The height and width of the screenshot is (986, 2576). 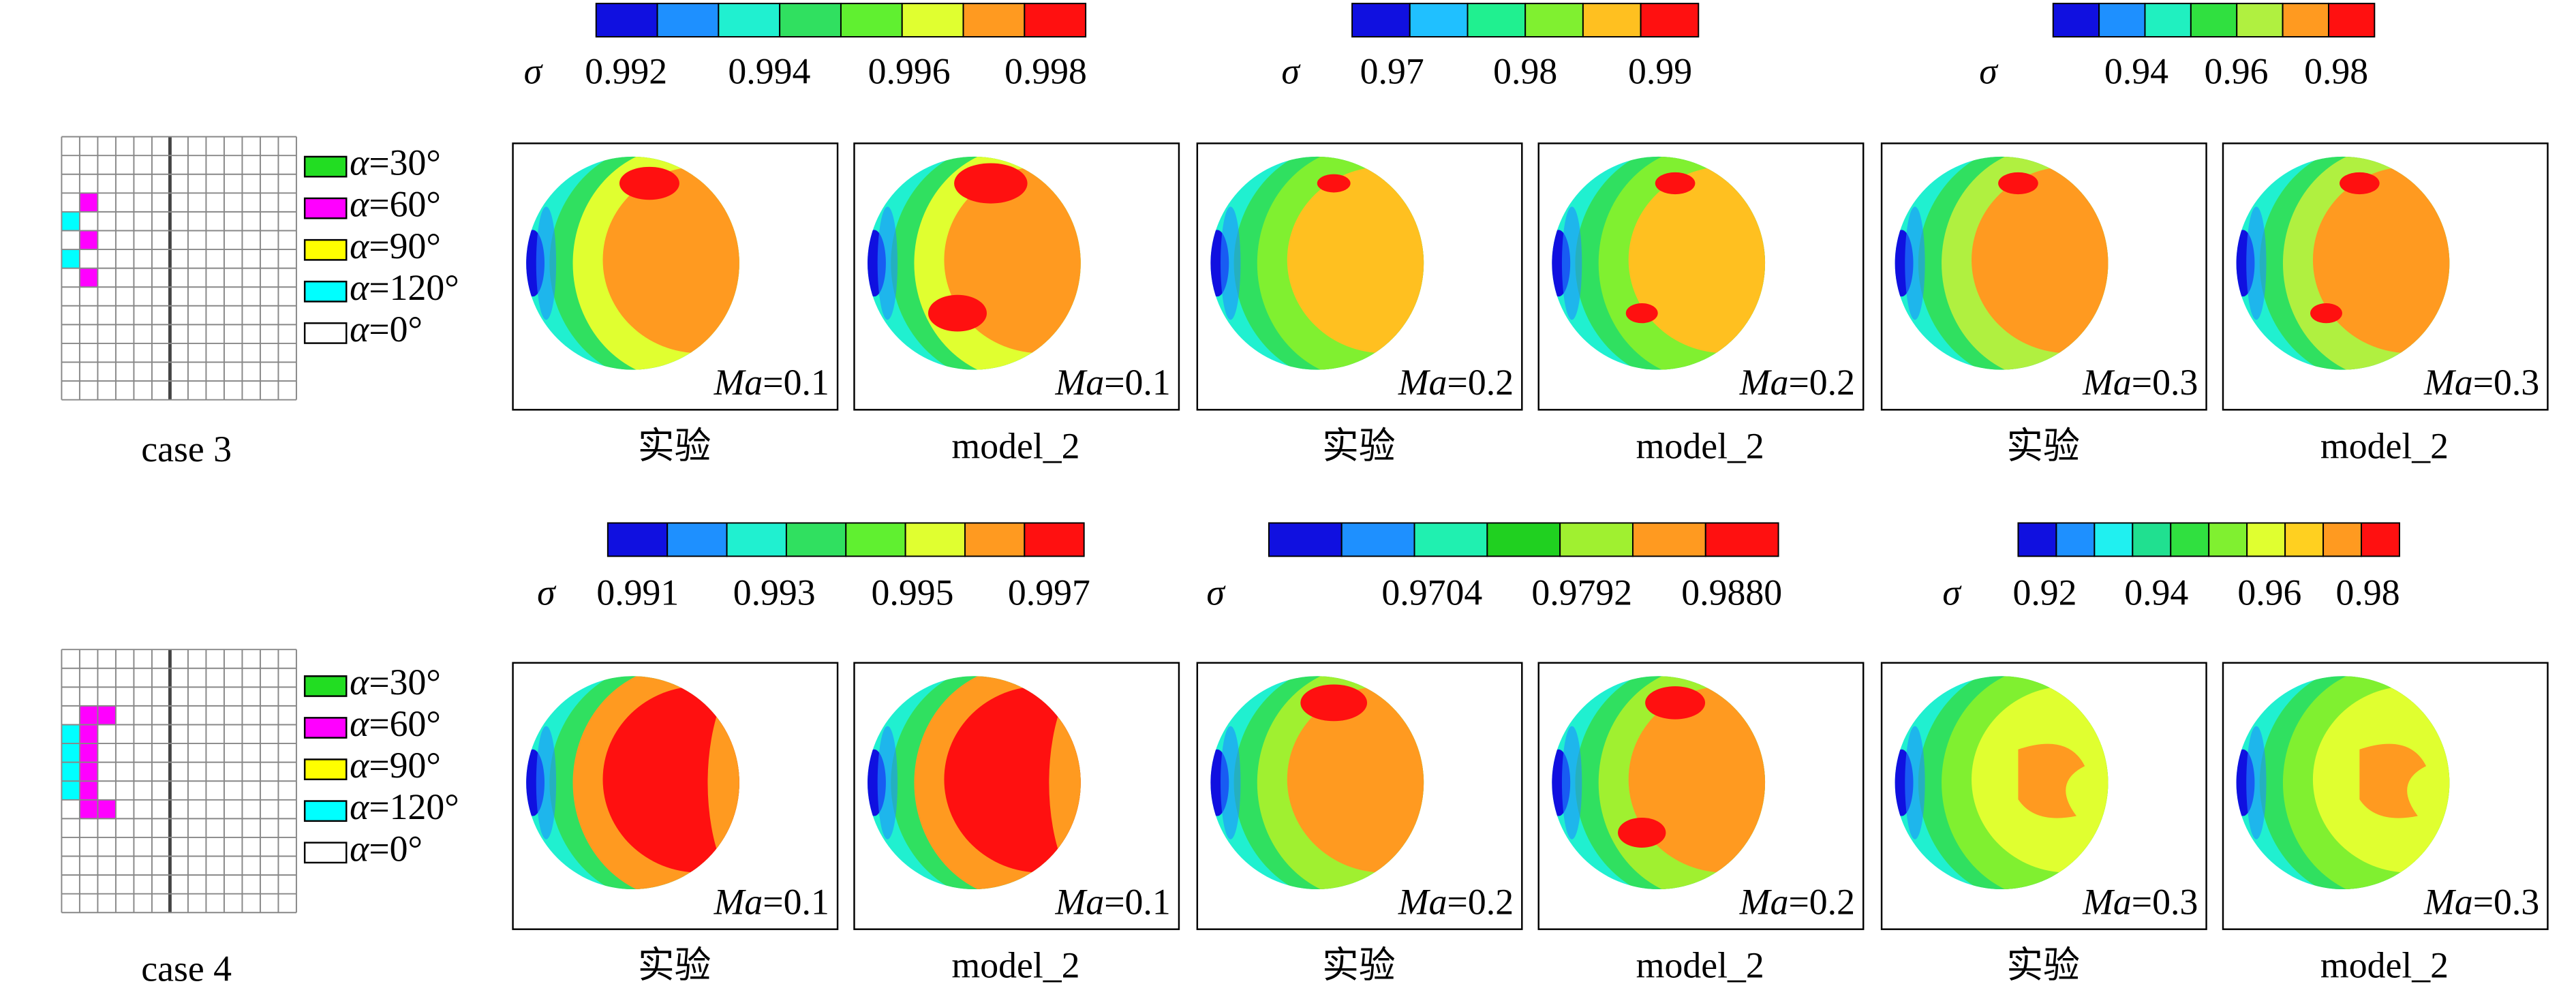 What do you see at coordinates (769, 71) in the screenshot?
I see `colorbar-tick-label: 0.994` at bounding box center [769, 71].